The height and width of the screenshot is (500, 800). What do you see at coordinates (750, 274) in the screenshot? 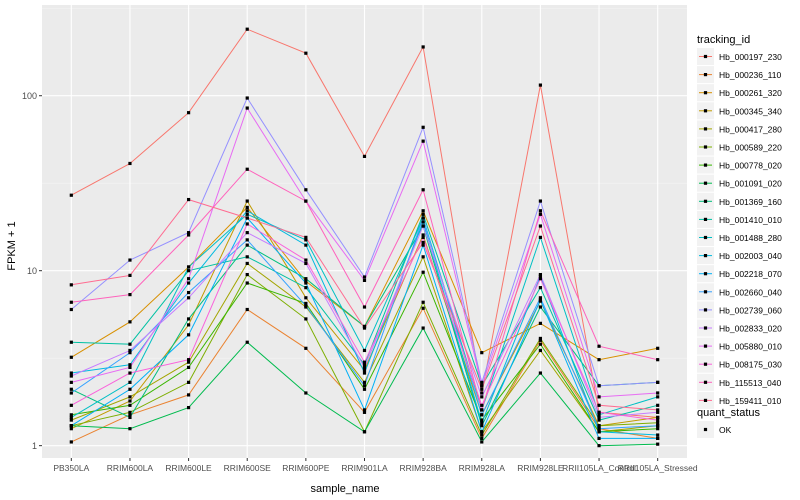
I see `legend-label: Hb_002218_070` at bounding box center [750, 274].